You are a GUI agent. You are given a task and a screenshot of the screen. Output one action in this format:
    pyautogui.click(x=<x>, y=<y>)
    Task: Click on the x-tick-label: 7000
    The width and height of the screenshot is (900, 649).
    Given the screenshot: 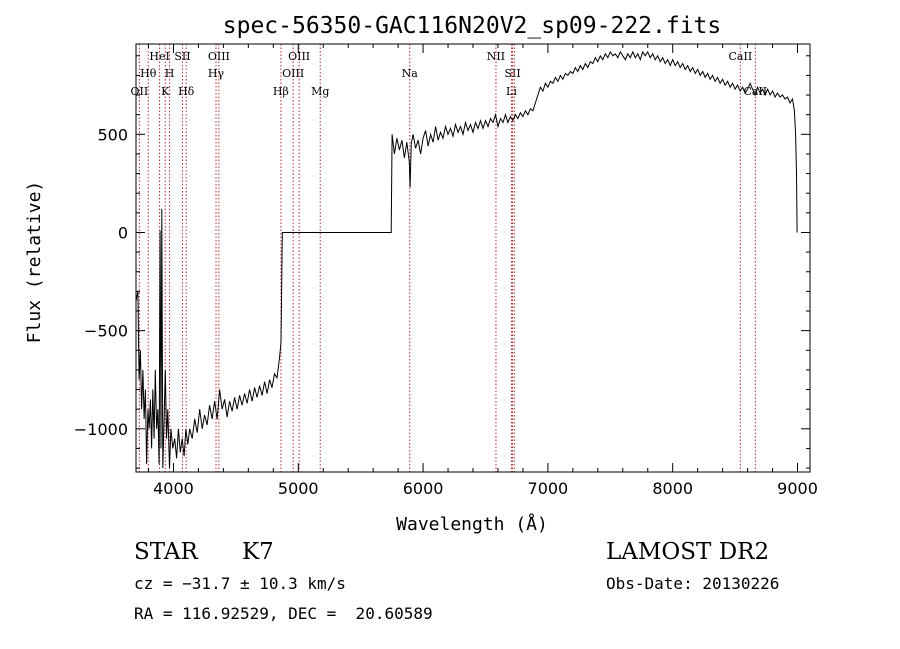 What is the action you would take?
    pyautogui.click(x=548, y=488)
    